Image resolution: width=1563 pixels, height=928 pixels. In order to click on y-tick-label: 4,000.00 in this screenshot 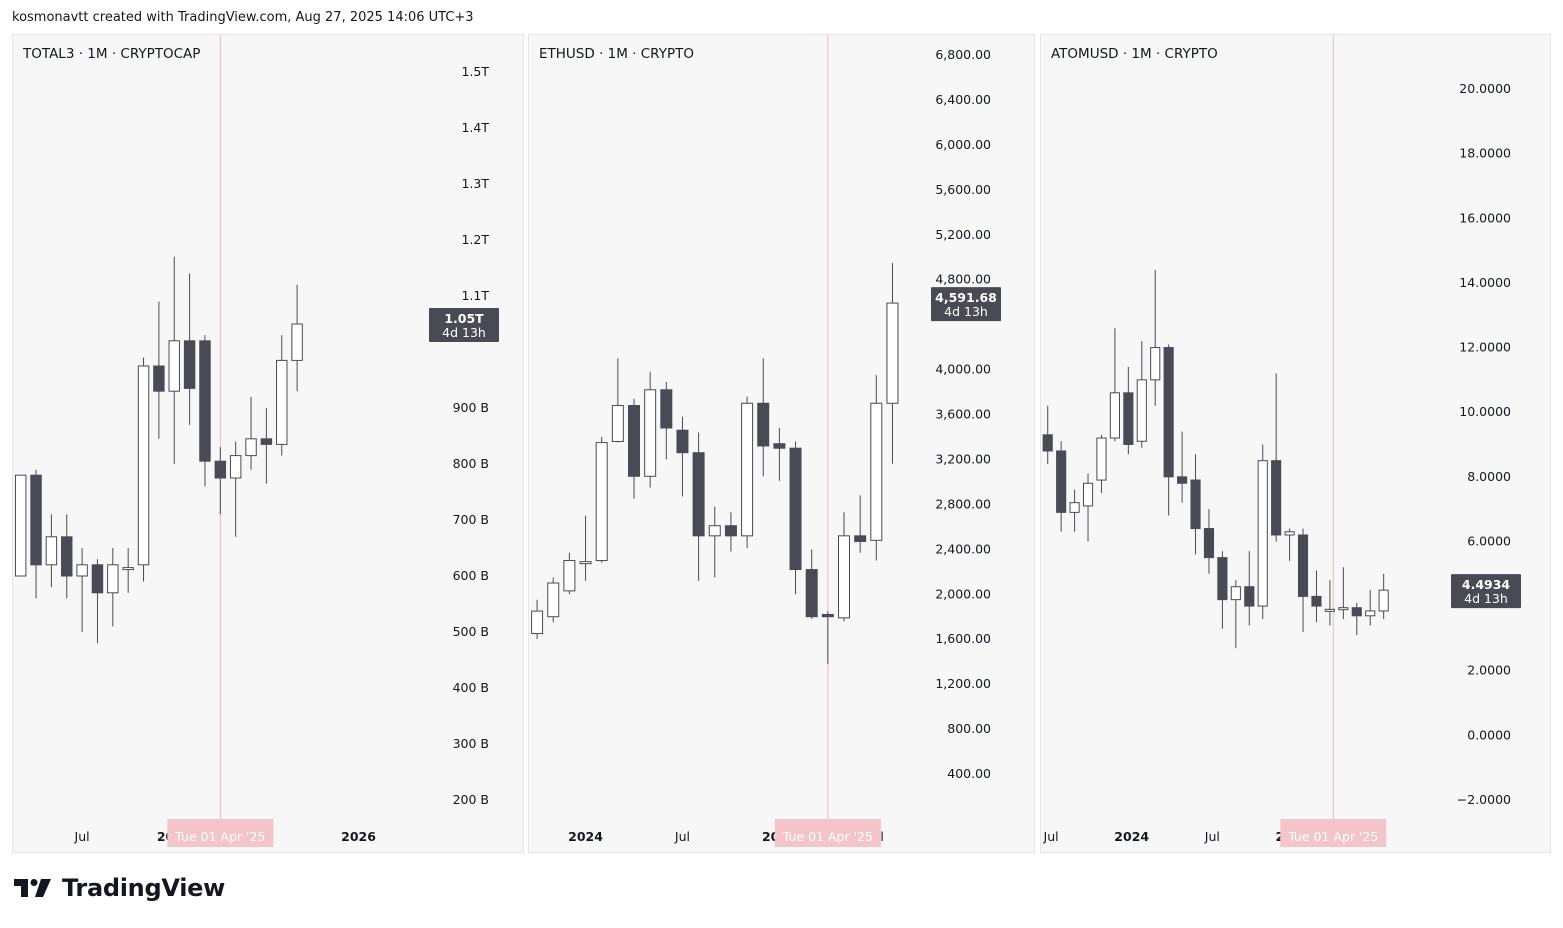, I will do `click(963, 369)`.